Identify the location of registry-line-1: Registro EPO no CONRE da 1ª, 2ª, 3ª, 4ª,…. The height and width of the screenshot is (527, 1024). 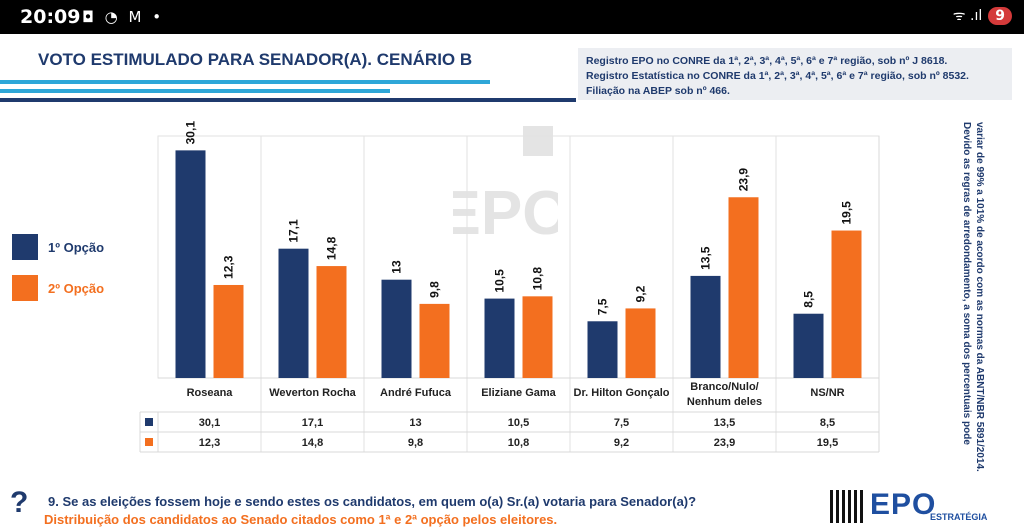
(767, 61).